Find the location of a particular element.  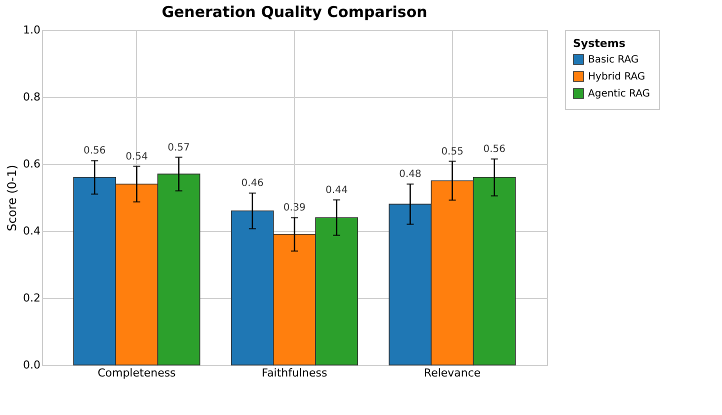

legend-title: Systems is located at coordinates (599, 43).